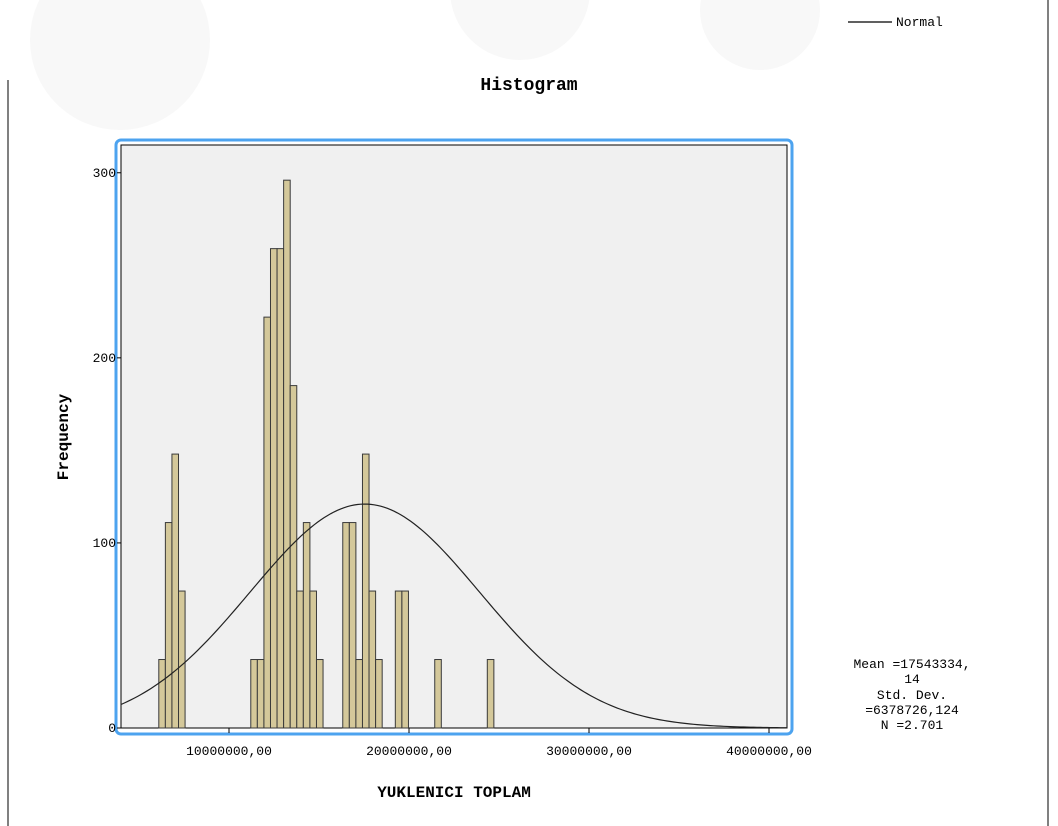  What do you see at coordinates (104, 358) in the screenshot?
I see `y-tick-label-2: 200` at bounding box center [104, 358].